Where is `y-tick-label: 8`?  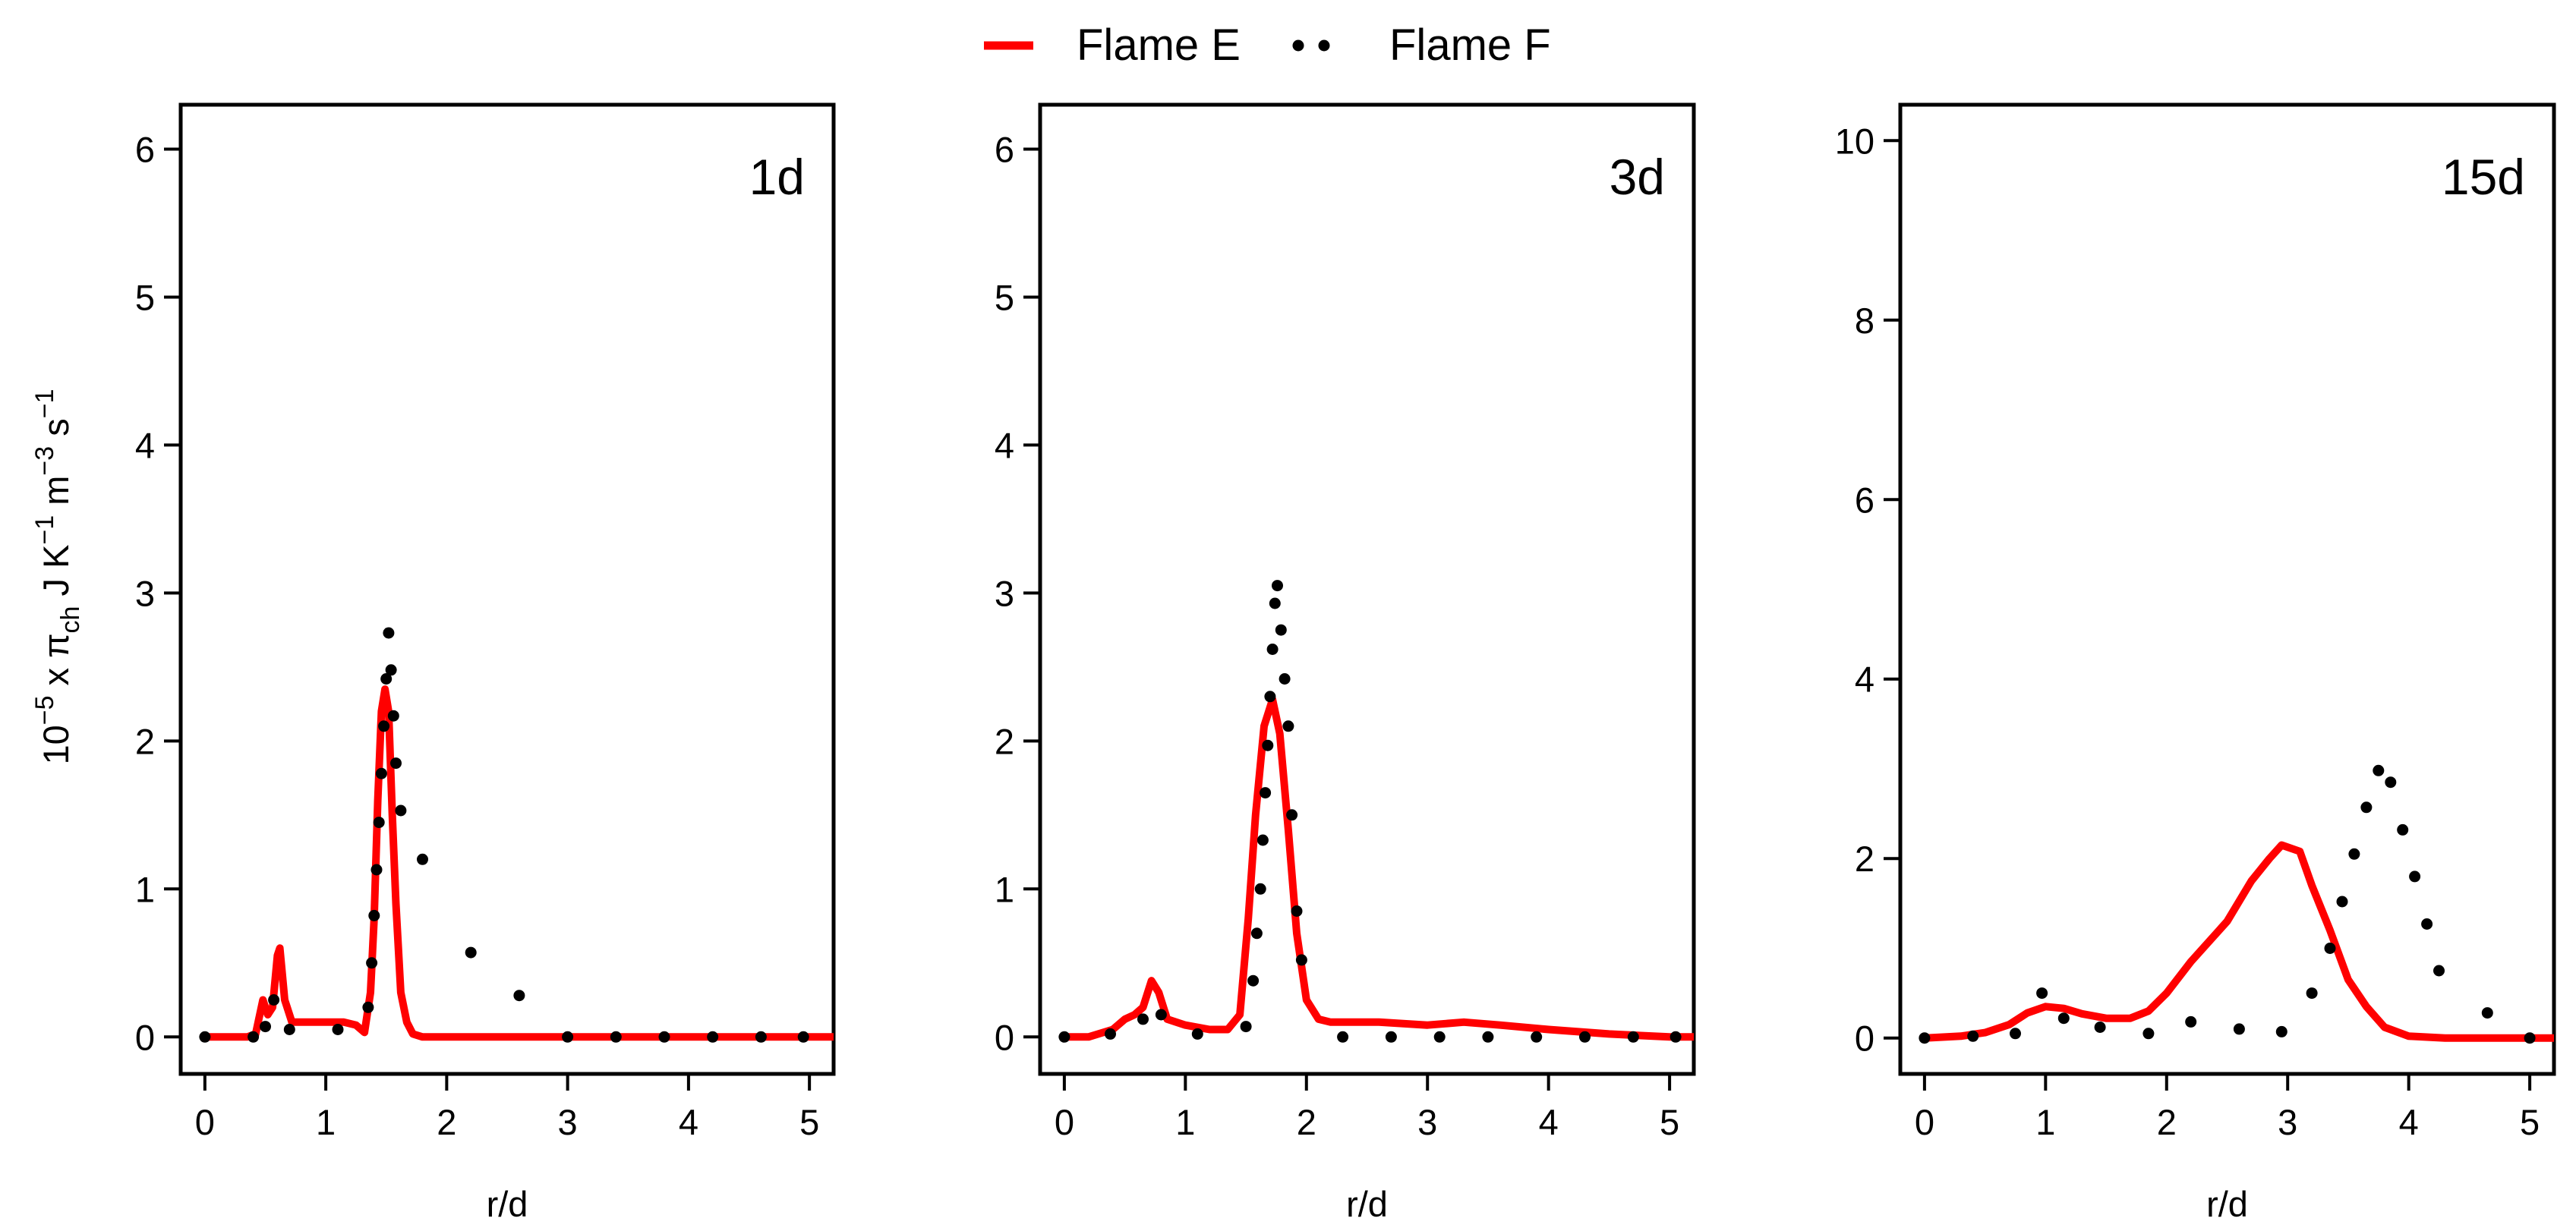
y-tick-label: 8 is located at coordinates (1864, 321).